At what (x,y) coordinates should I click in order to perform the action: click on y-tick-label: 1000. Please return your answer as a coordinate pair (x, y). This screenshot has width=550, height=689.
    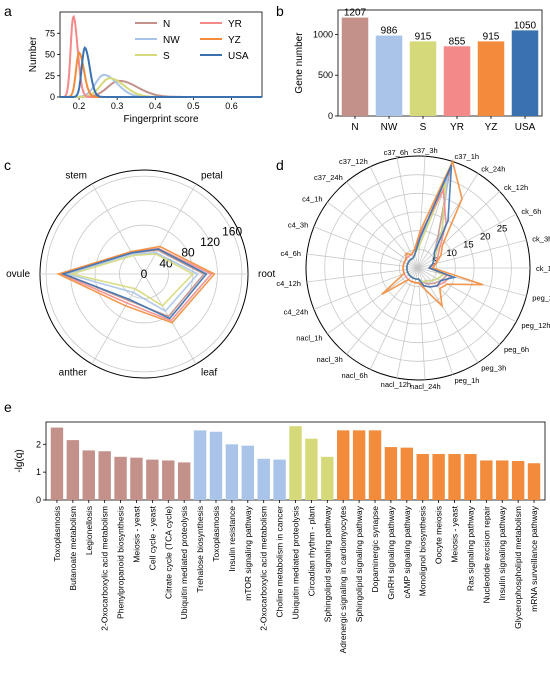
    Looking at the image, I should click on (323, 34).